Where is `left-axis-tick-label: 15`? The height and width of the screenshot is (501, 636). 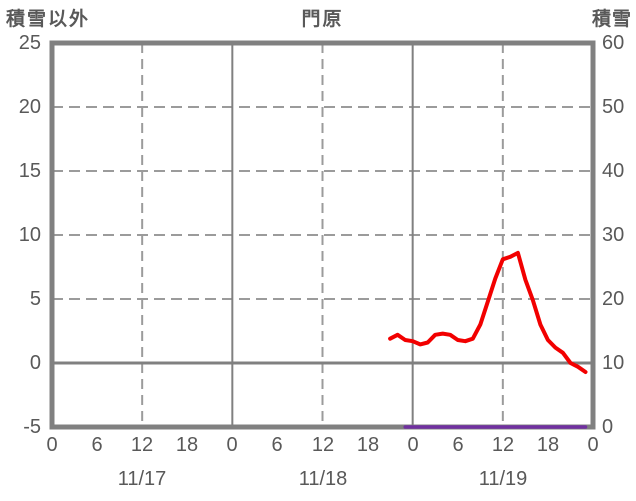 left-axis-tick-label: 15 is located at coordinates (29, 171).